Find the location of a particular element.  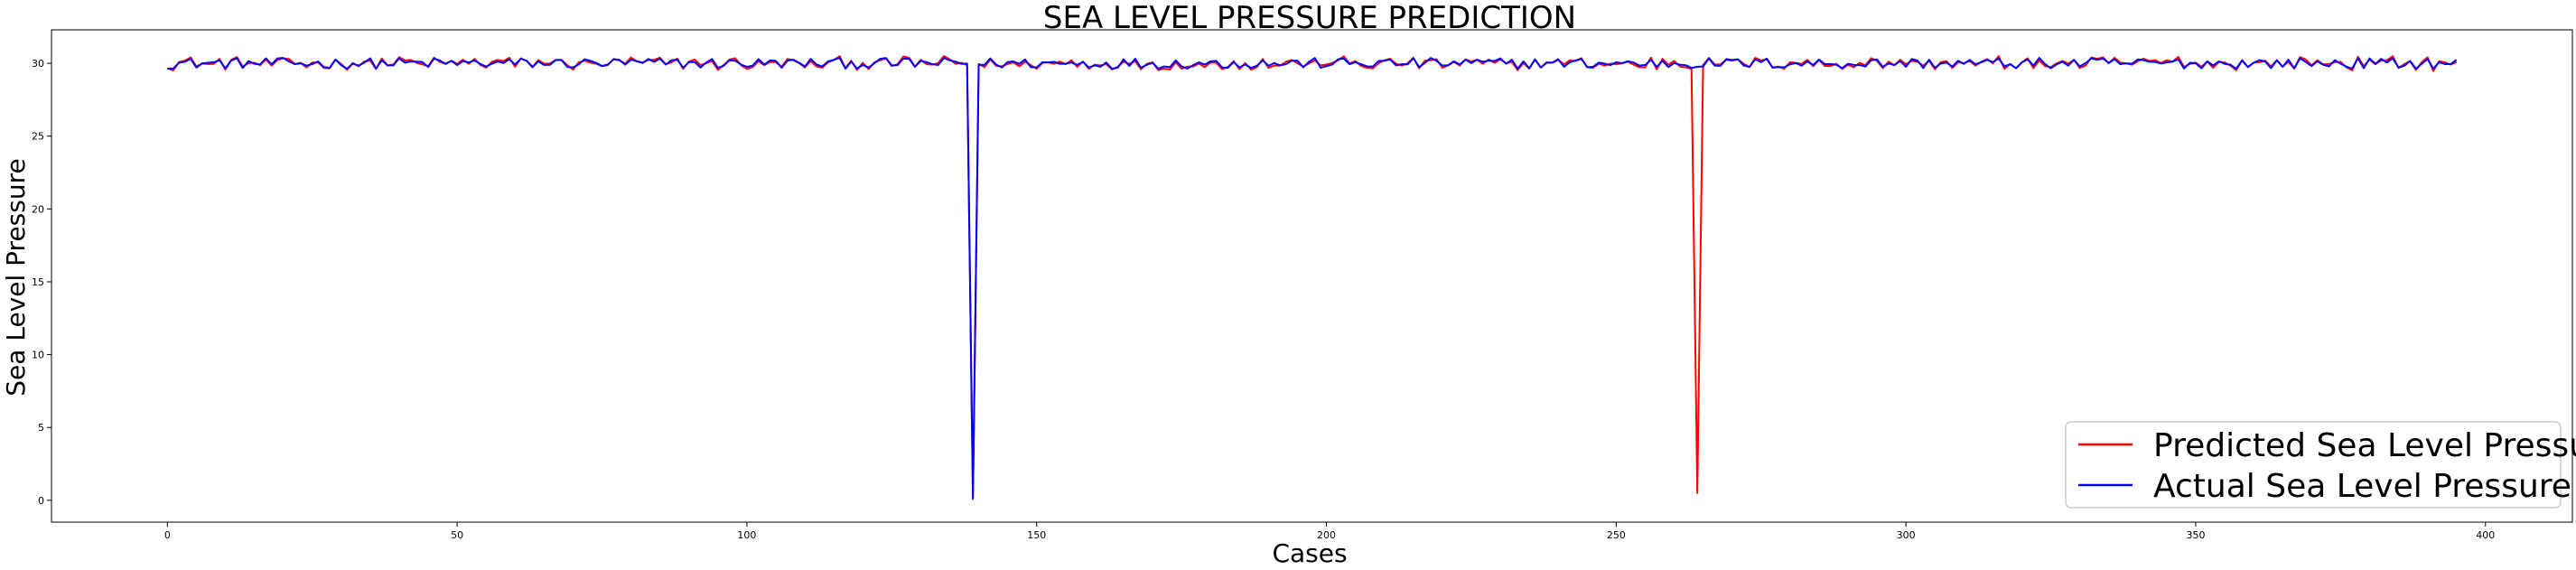

y-axis: 0 5 10 15 20 25 30 is located at coordinates (41, 282).